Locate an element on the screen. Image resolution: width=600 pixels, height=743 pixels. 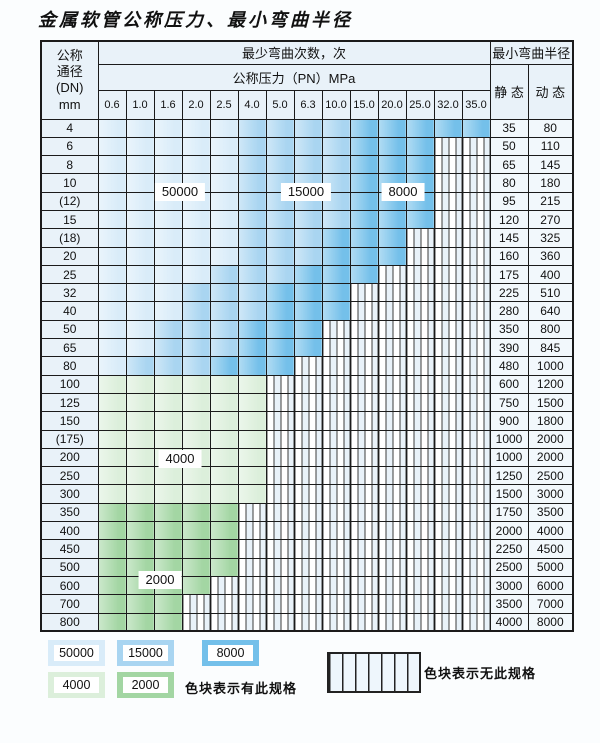
dynamic-radius-cell: 360 is located at coordinates (550, 256).